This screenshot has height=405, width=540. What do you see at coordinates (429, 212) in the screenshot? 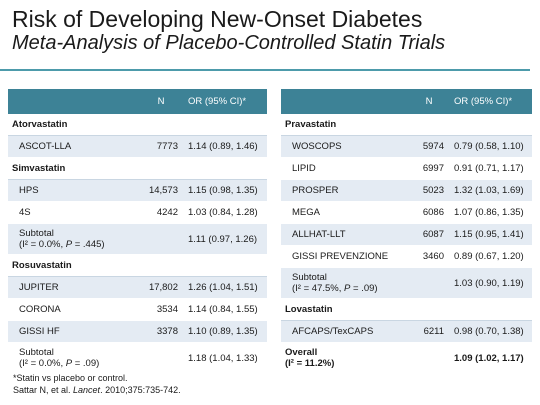
I see `trial-n: 6086` at bounding box center [429, 212].